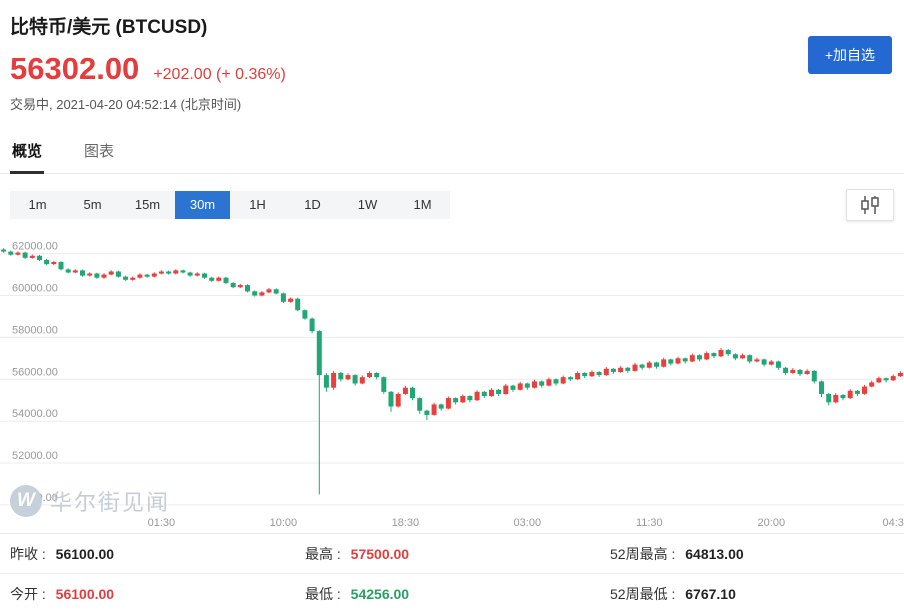  What do you see at coordinates (35, 330) in the screenshot?
I see `svg-text: 58000.00` at bounding box center [35, 330].